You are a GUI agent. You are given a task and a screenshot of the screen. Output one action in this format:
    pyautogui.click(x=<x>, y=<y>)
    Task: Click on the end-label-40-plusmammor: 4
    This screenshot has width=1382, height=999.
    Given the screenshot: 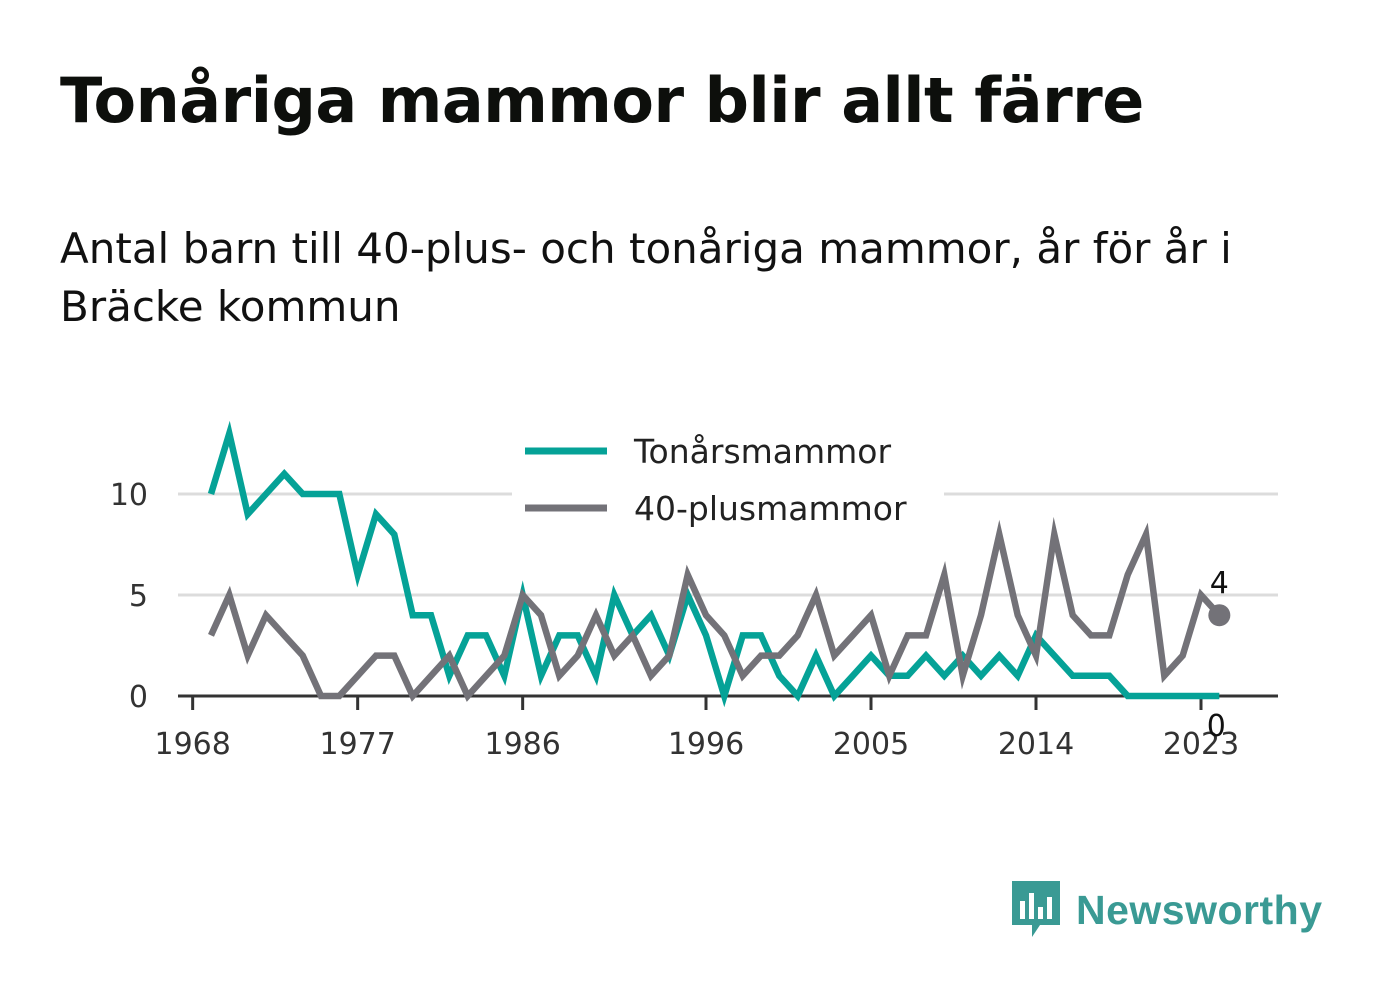 What is the action you would take?
    pyautogui.click(x=1219, y=583)
    